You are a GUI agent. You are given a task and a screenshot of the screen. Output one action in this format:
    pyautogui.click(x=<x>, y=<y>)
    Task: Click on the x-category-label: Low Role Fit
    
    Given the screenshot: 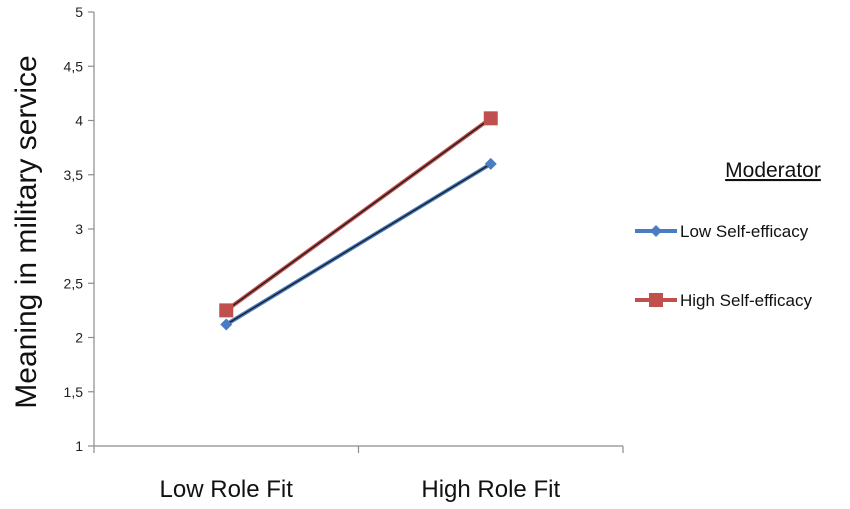 What is the action you would take?
    pyautogui.click(x=227, y=489)
    